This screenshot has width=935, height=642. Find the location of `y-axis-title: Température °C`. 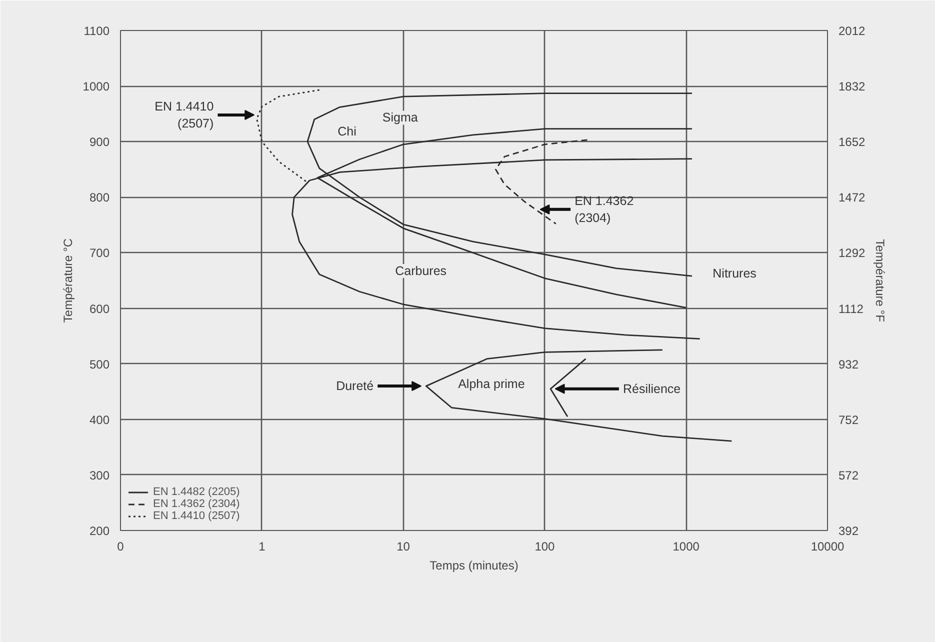

y-axis-title: Température °C is located at coordinates (67, 280).